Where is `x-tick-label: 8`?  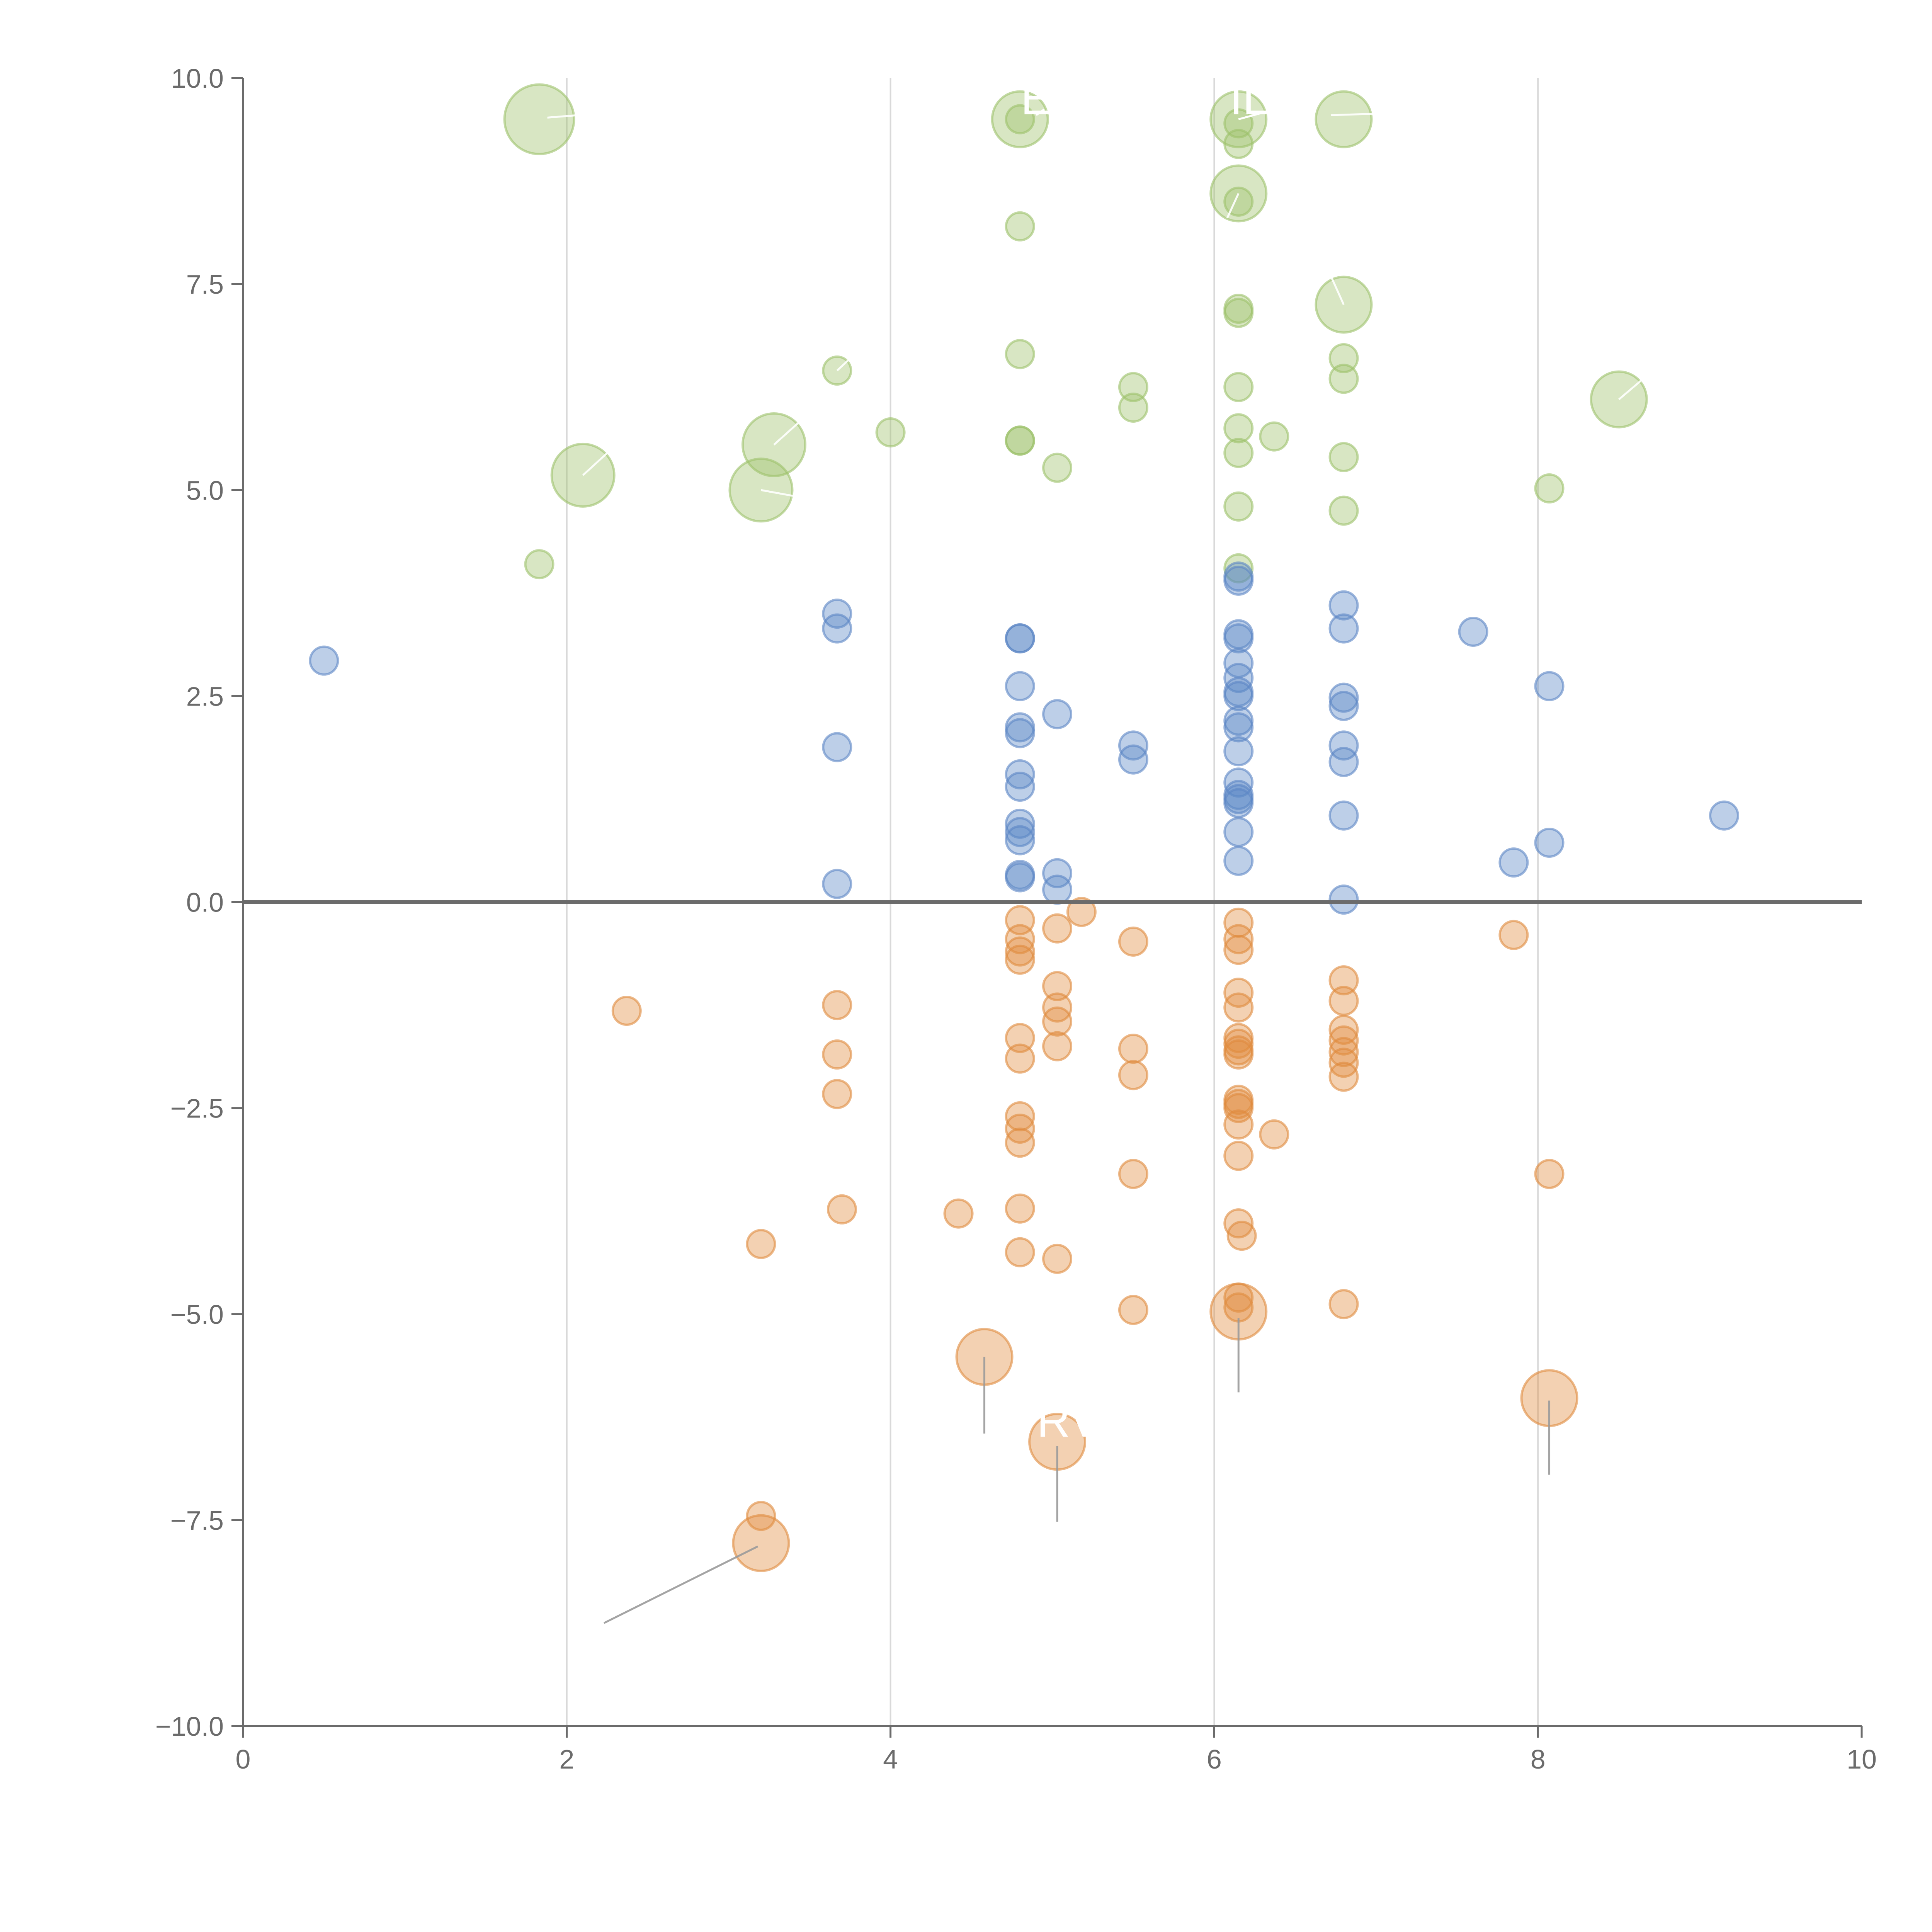
x-tick-label: 8 is located at coordinates (1539, 1759).